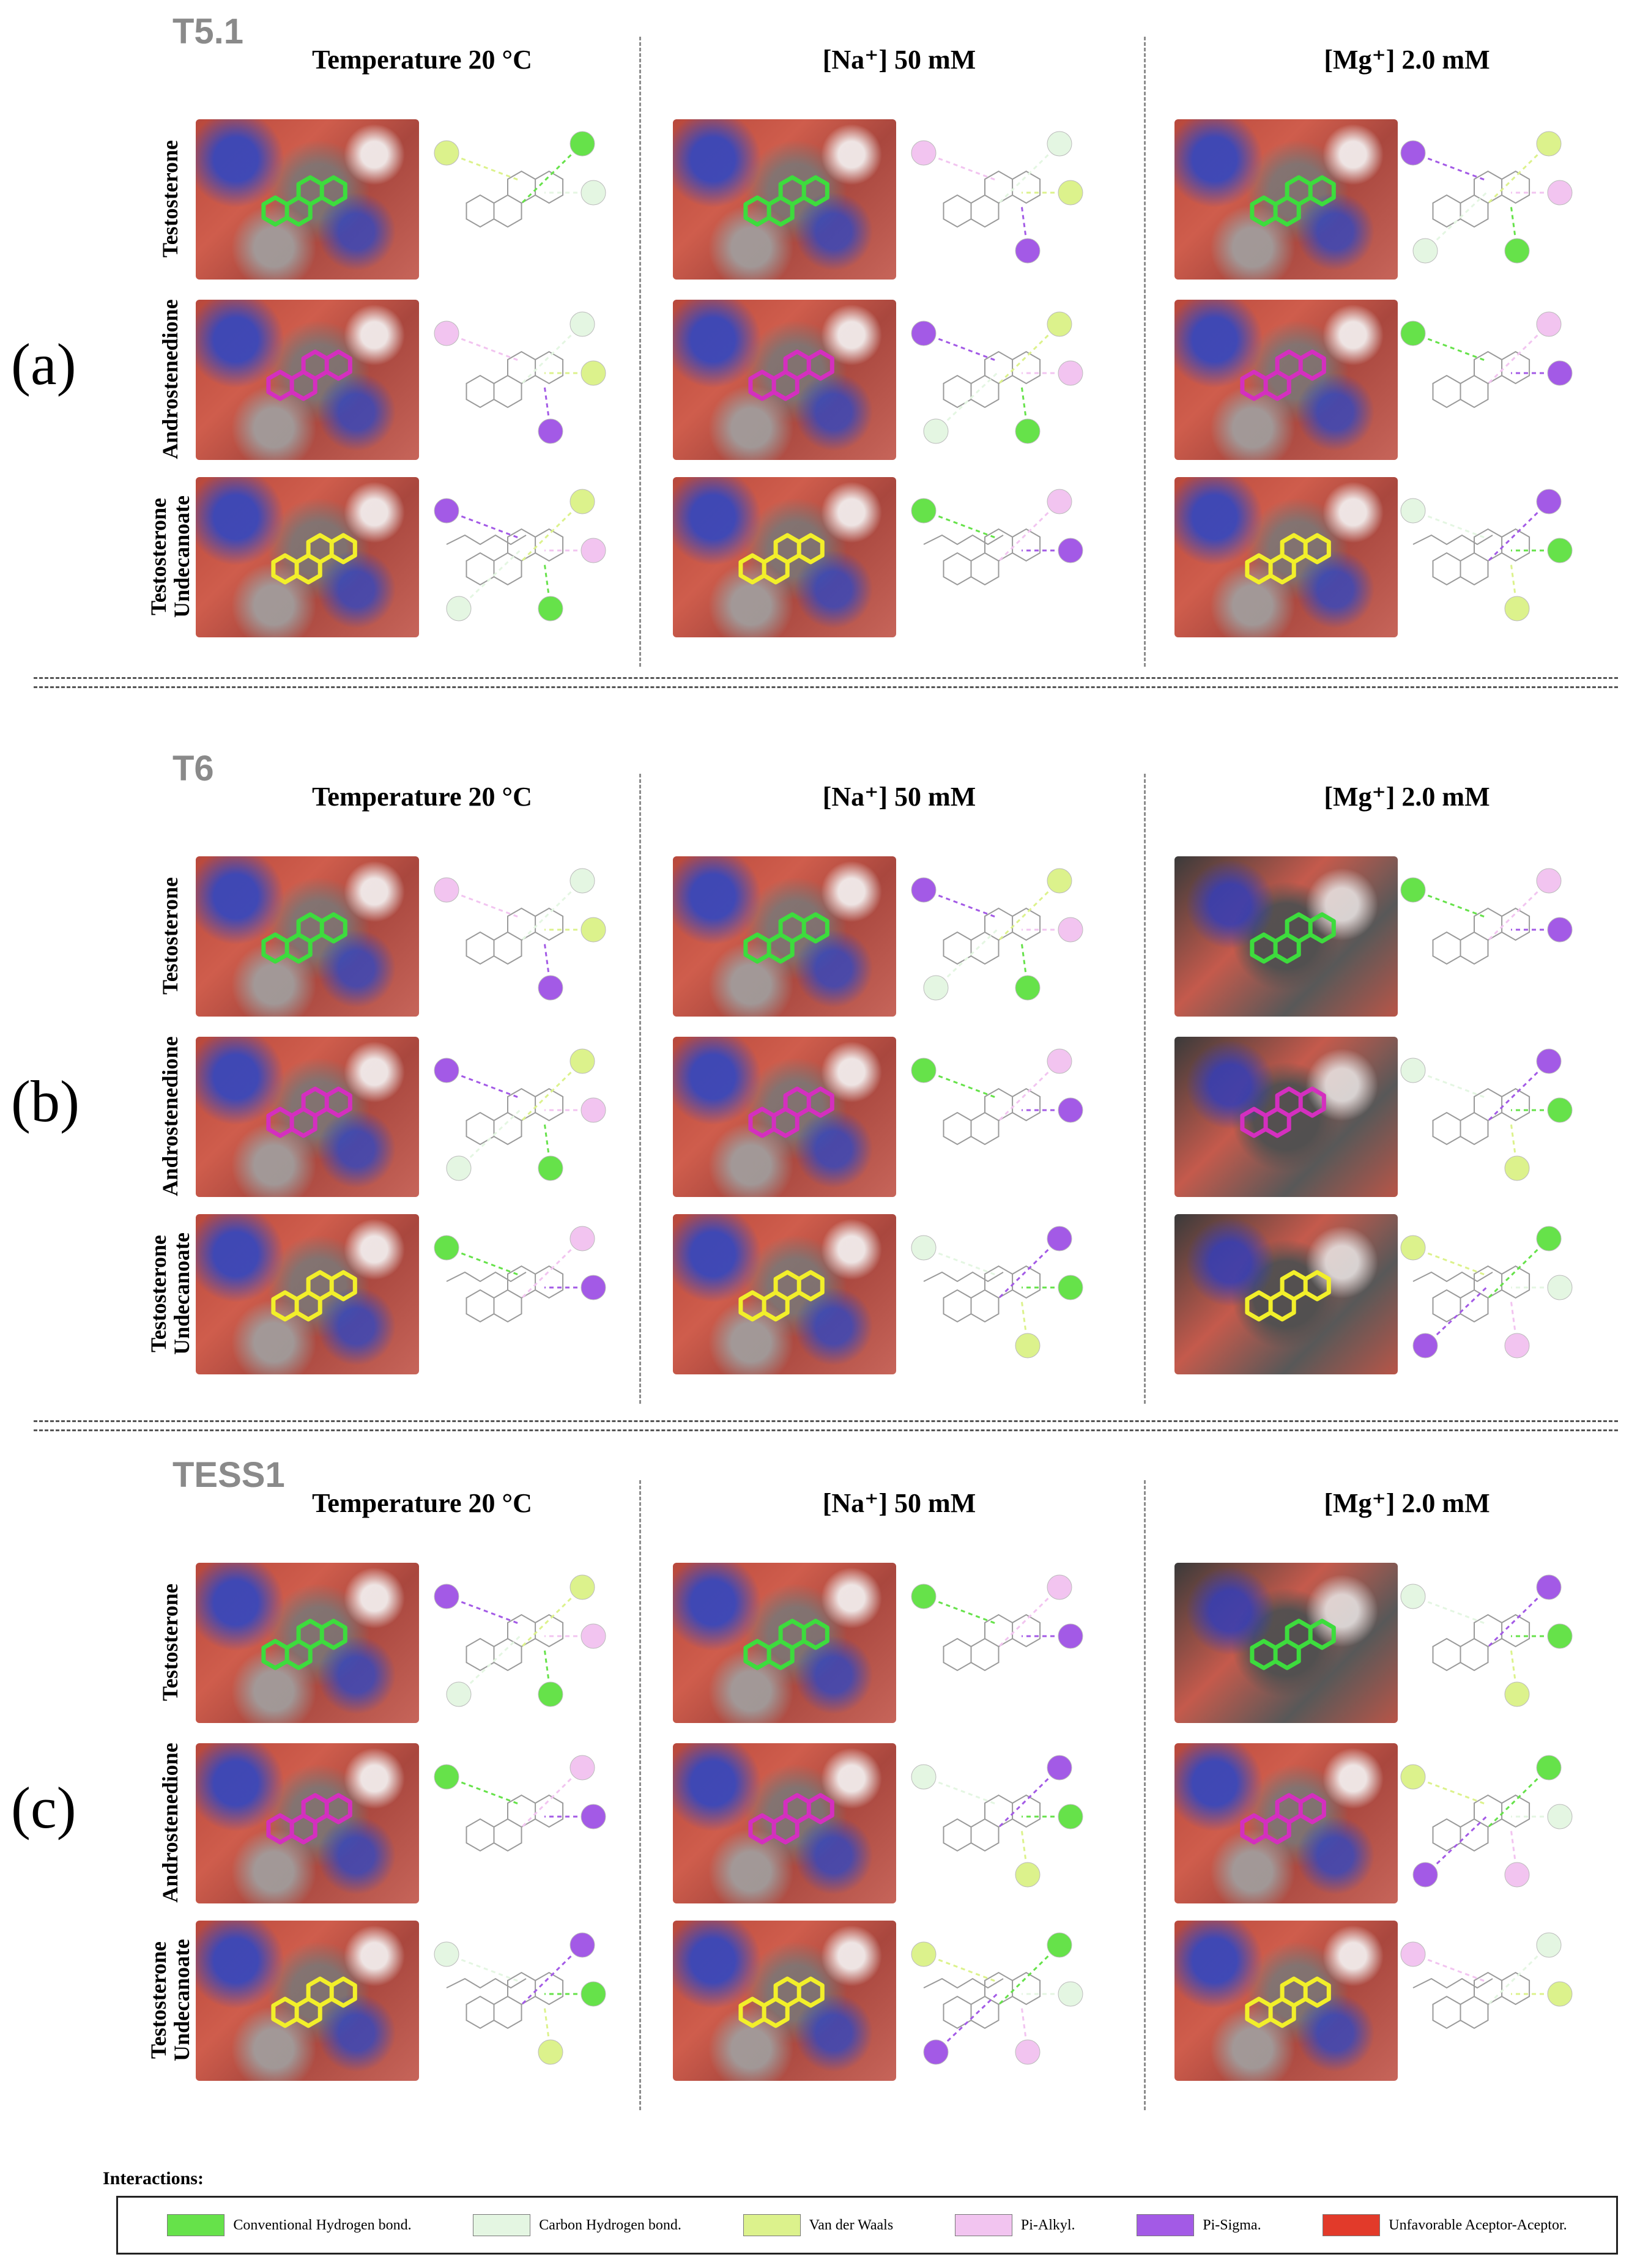 Image resolution: width=1651 pixels, height=2268 pixels. I want to click on legend-item: Carbon Hydrogen bond., so click(577, 2225).